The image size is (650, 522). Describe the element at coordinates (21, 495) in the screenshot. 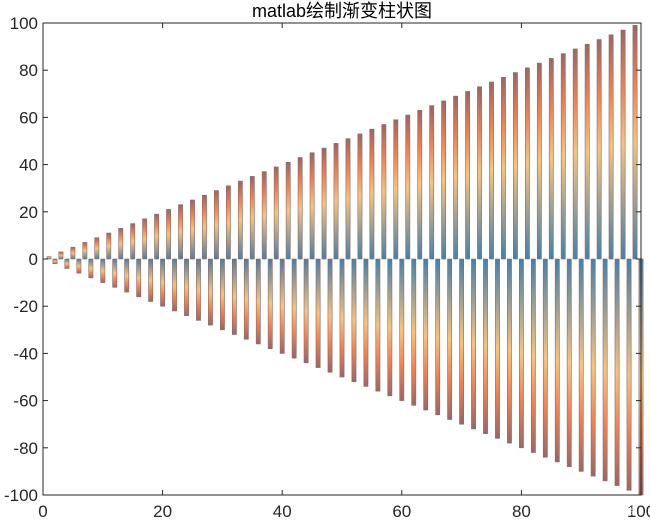

I see `y-tick-label: -100` at that location.